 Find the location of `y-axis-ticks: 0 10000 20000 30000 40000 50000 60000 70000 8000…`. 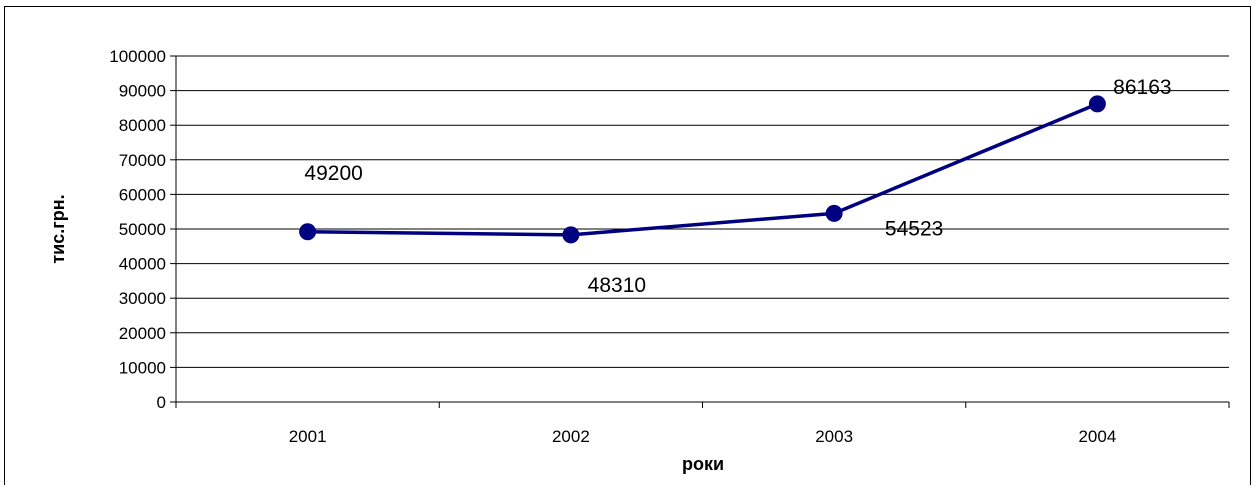

y-axis-ticks: 0 10000 20000 30000 40000 50000 60000 70000 8000… is located at coordinates (142, 229).